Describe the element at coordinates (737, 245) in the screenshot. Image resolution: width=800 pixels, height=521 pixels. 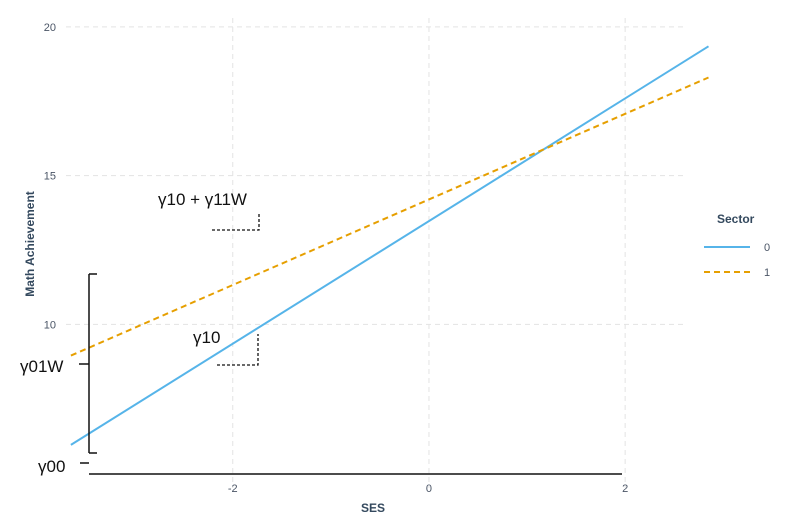
I see `legend: Sector 0 1` at that location.